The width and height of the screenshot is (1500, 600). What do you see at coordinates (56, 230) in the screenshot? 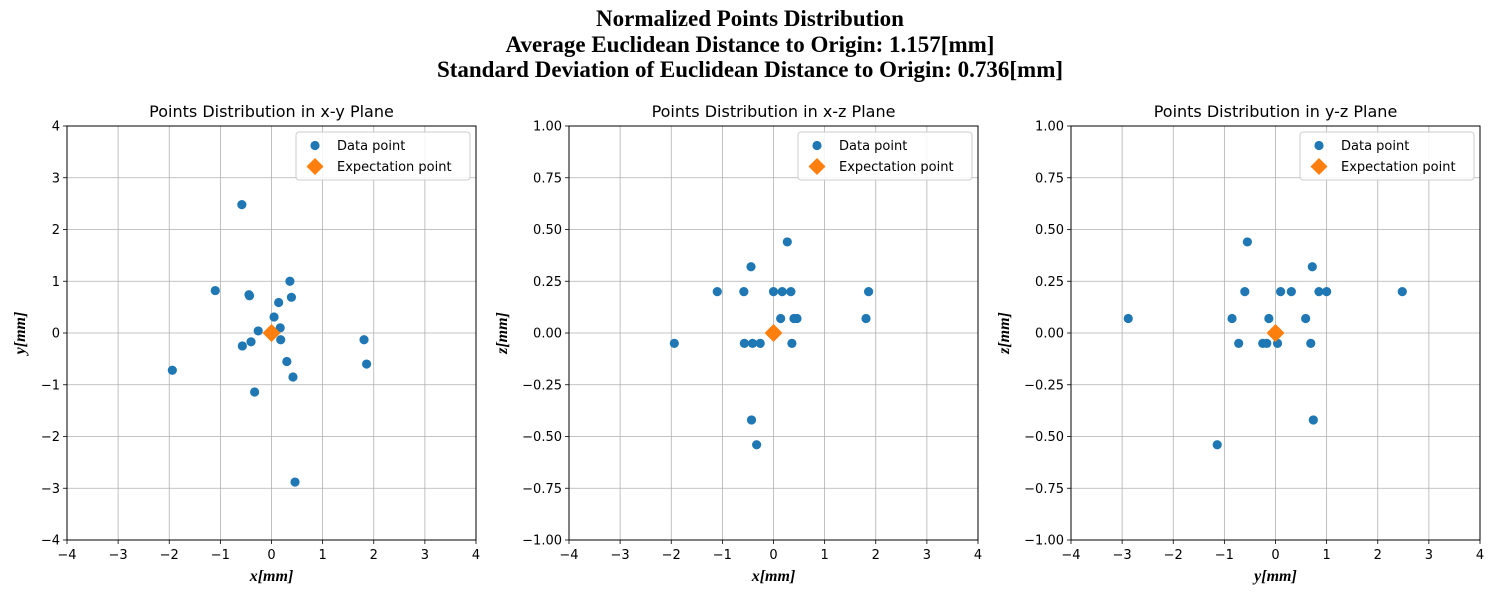
I see `y-tick-label: 2` at bounding box center [56, 230].